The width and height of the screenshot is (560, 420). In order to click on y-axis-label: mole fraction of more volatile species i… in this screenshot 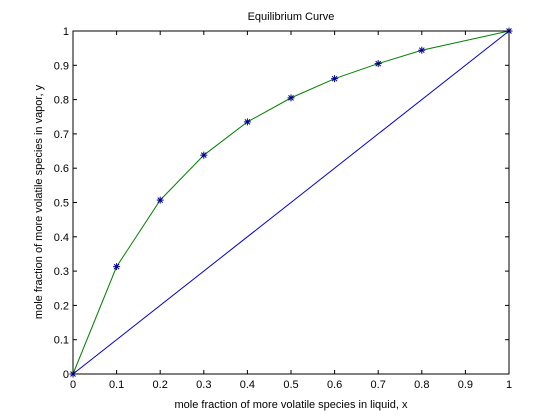, I will do `click(39, 201)`.